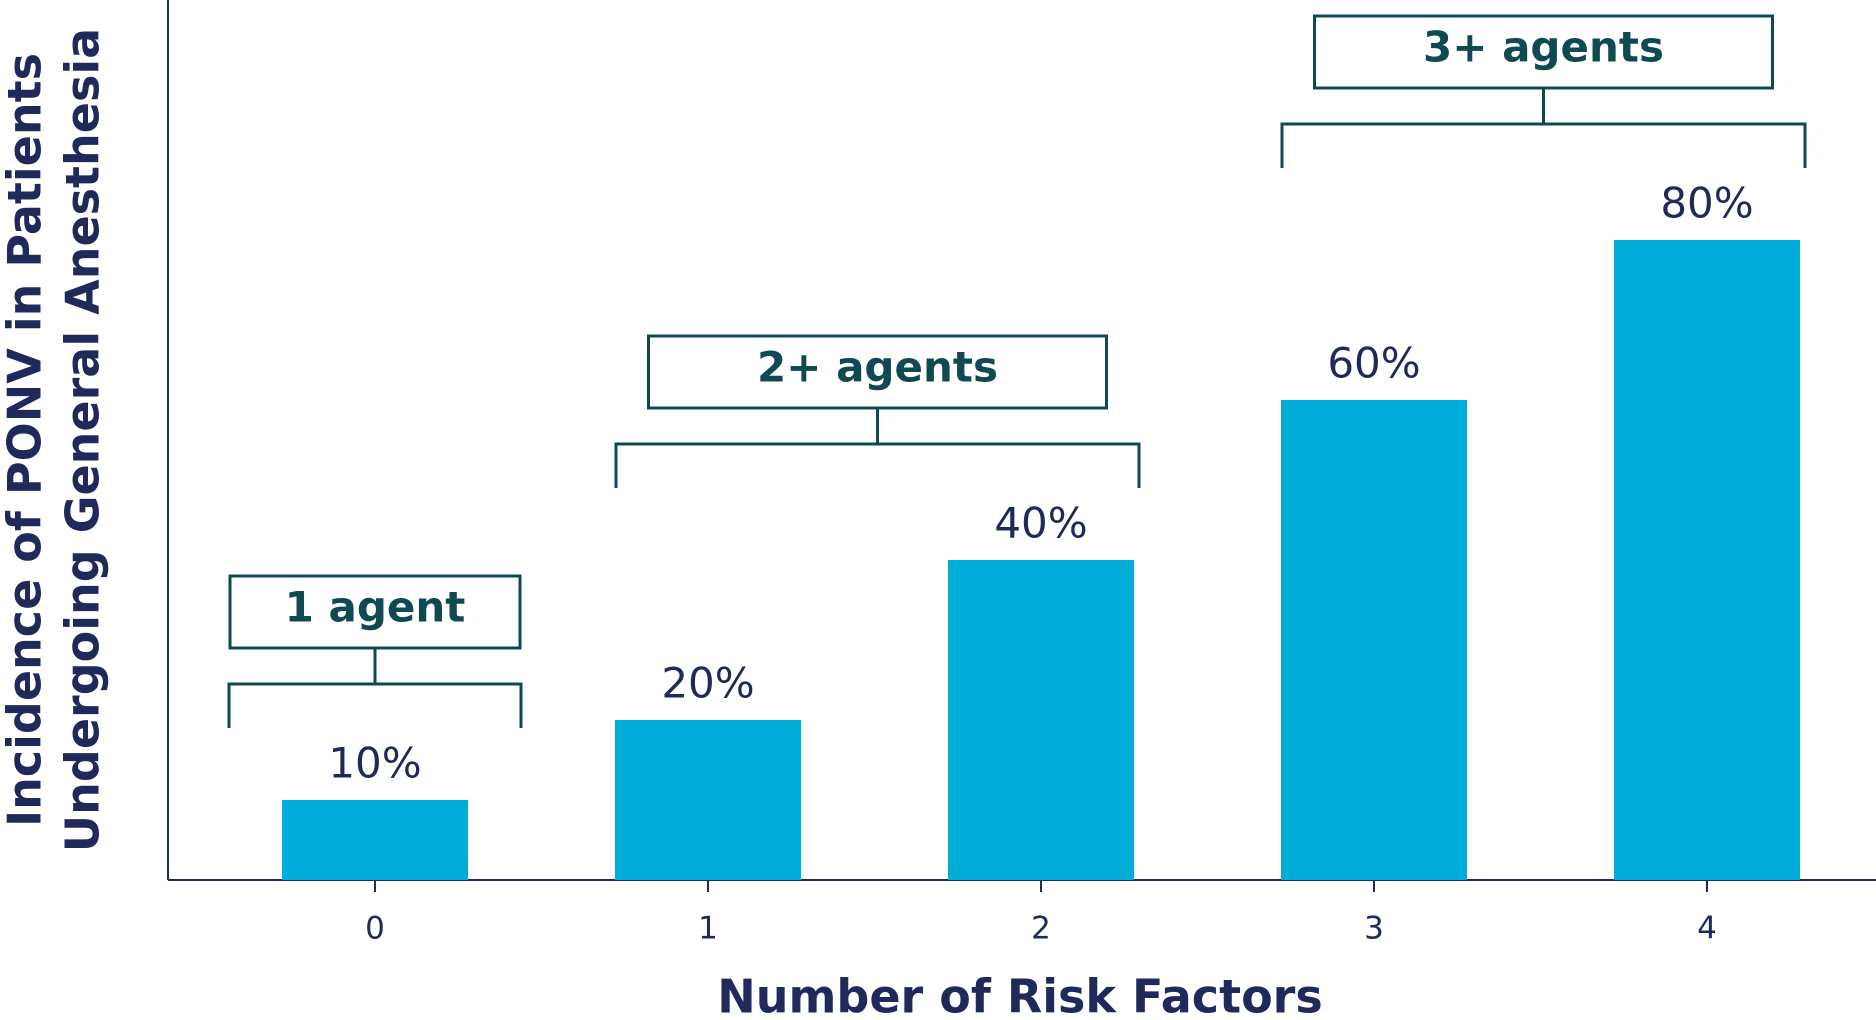 The width and height of the screenshot is (1876, 1020). I want to click on value-label: 10%, so click(374, 763).